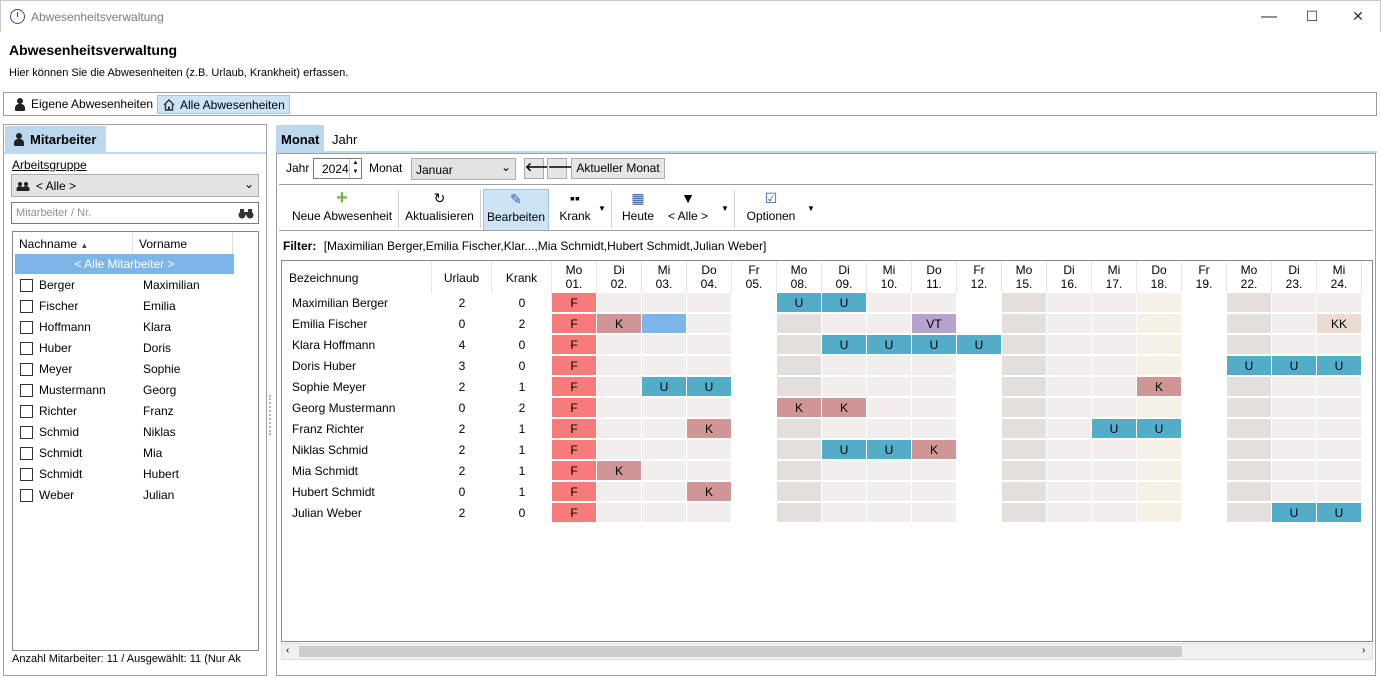 This screenshot has height=682, width=1381. I want to click on employee-row: Richter Franz, so click(135, 411).